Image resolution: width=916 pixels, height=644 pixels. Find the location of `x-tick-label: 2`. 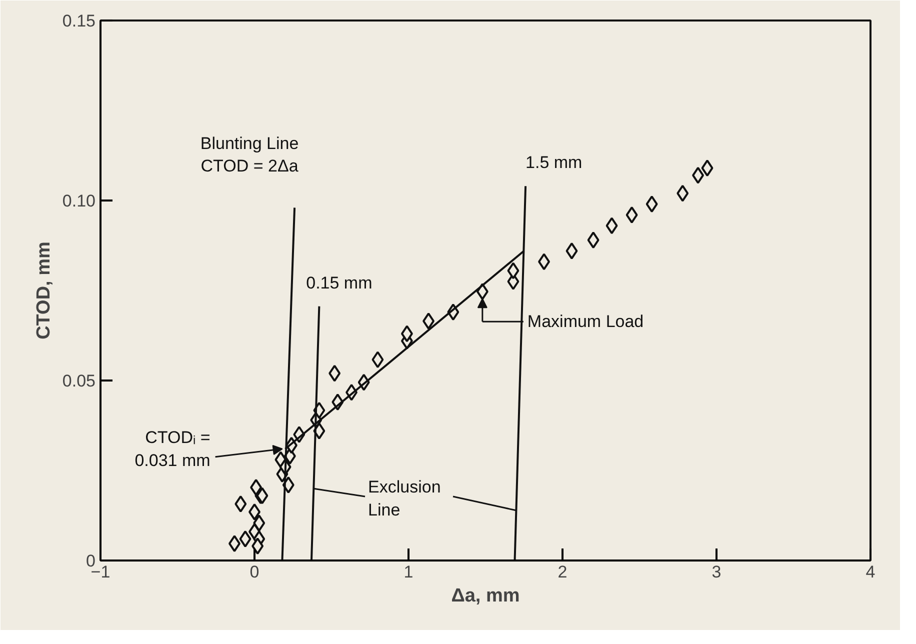

x-tick-label: 2 is located at coordinates (563, 572).